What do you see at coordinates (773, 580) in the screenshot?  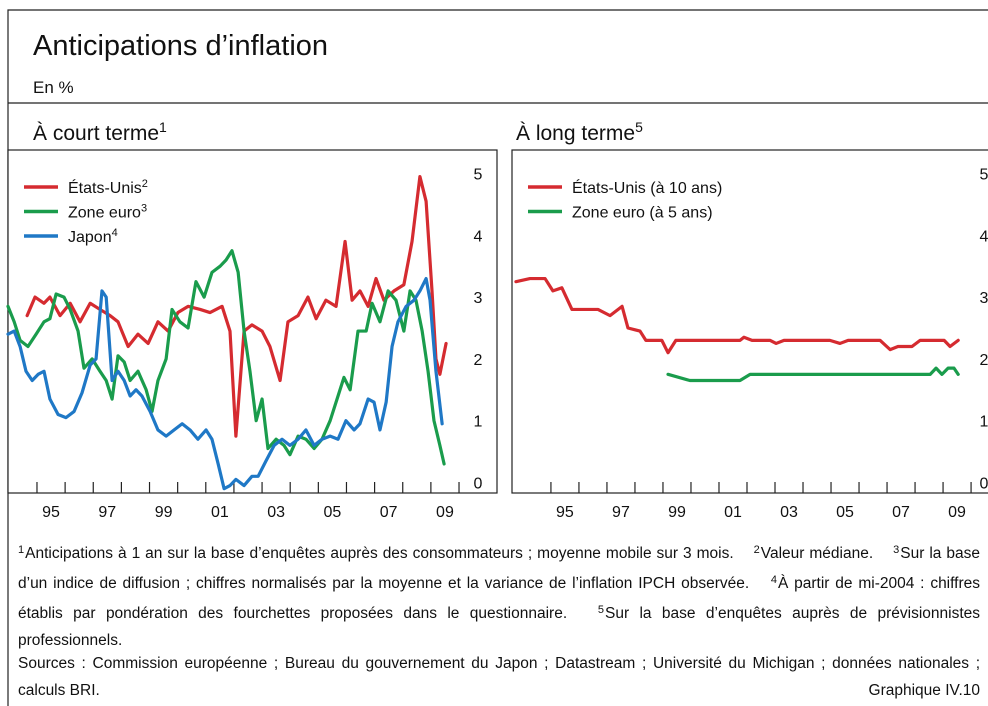 I see `footnote-mark: 4` at bounding box center [773, 580].